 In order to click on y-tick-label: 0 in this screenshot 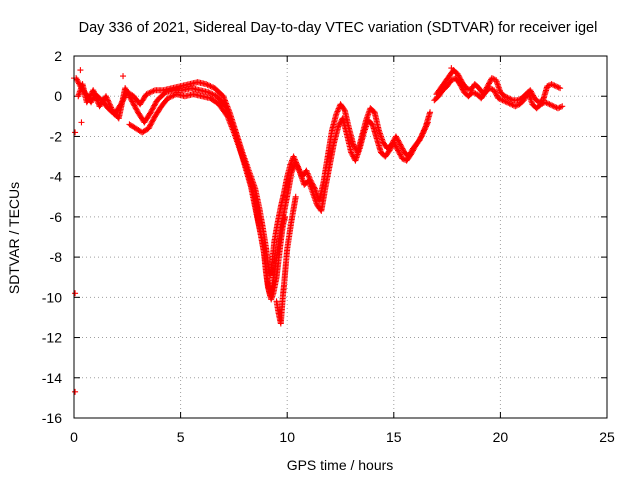, I will do `click(58, 96)`.